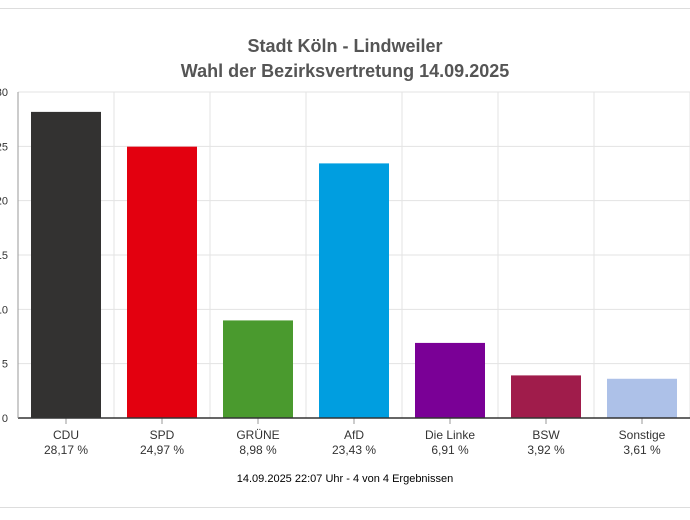  What do you see at coordinates (5, 365) in the screenshot?
I see `y-tick-label: 5` at bounding box center [5, 365].